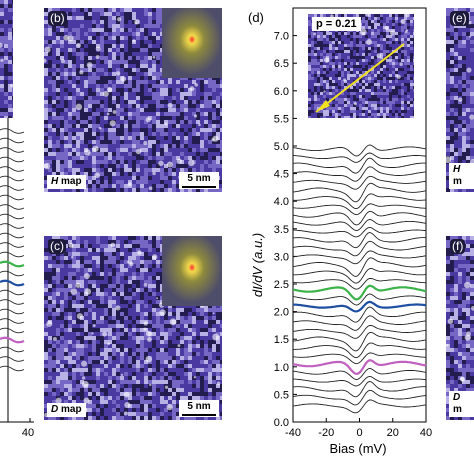  Describe the element at coordinates (361, 66) in the screenshot. I see `inset-topograph-d: p = 0.21` at that location.